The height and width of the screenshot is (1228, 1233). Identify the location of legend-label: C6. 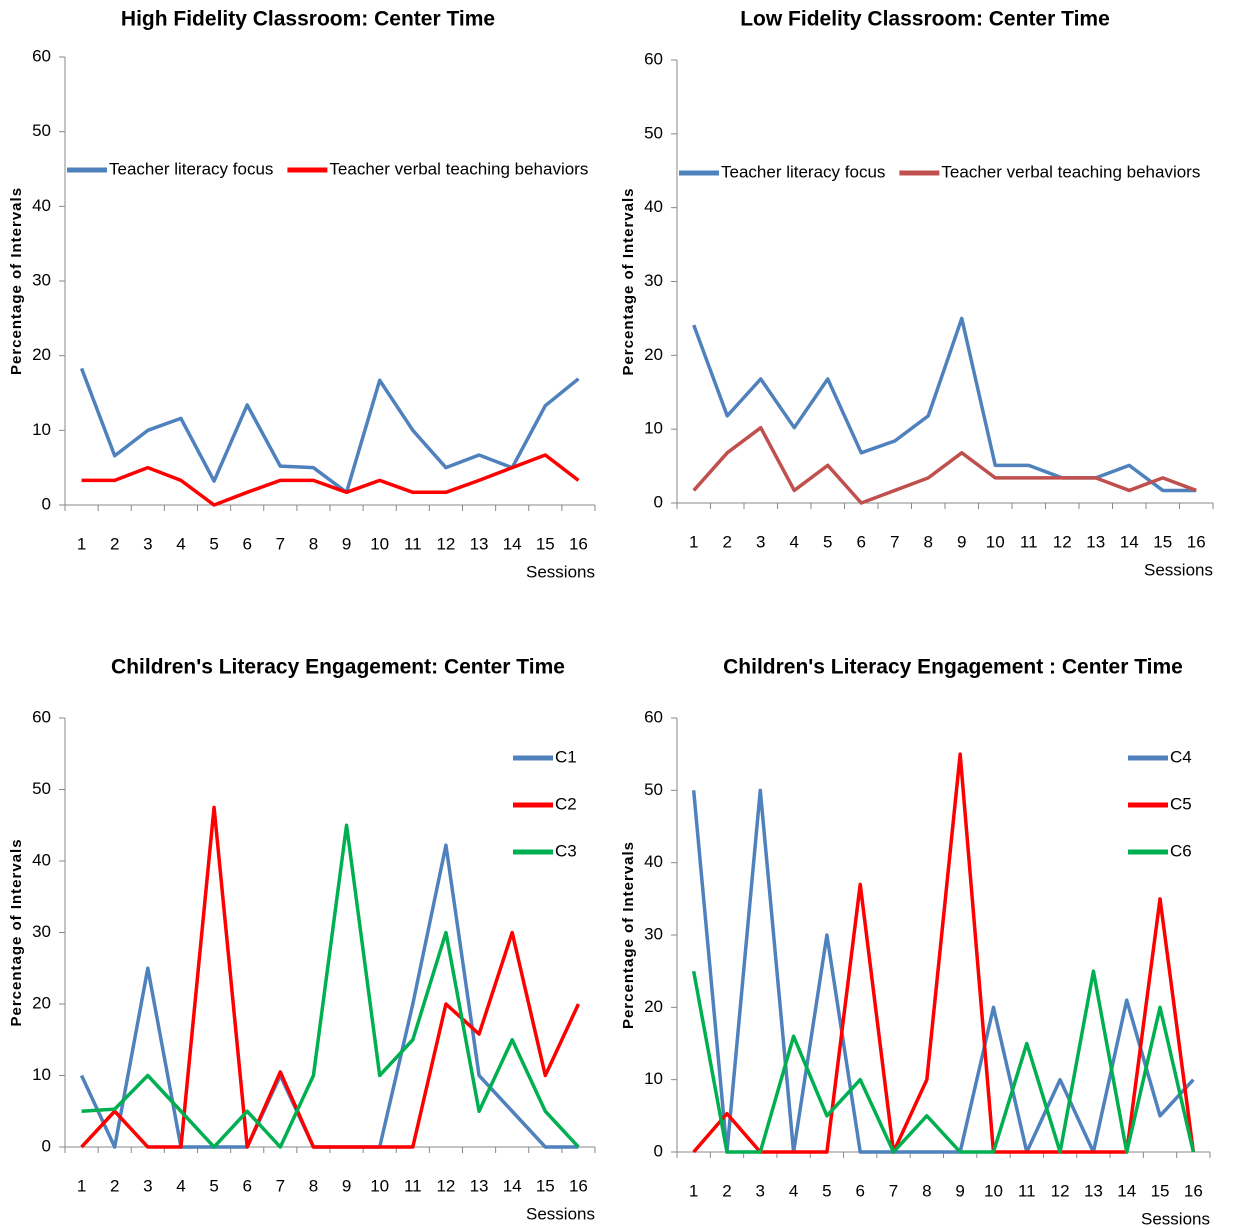
(1181, 850).